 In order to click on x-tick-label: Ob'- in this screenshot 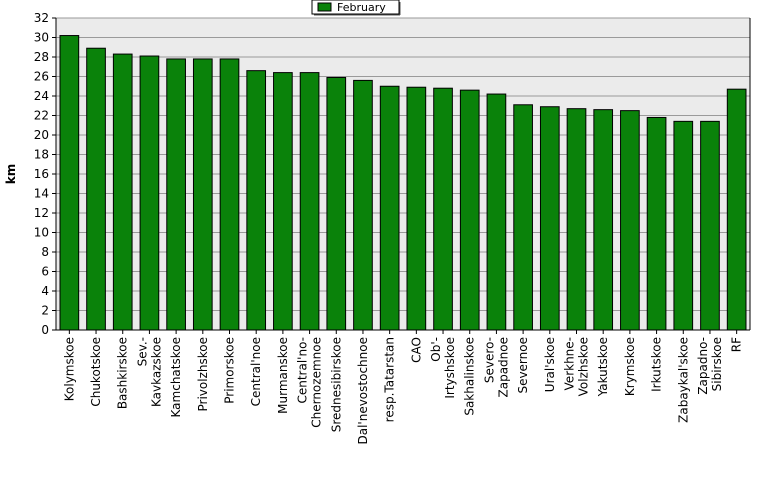, I will do `click(436, 349)`.